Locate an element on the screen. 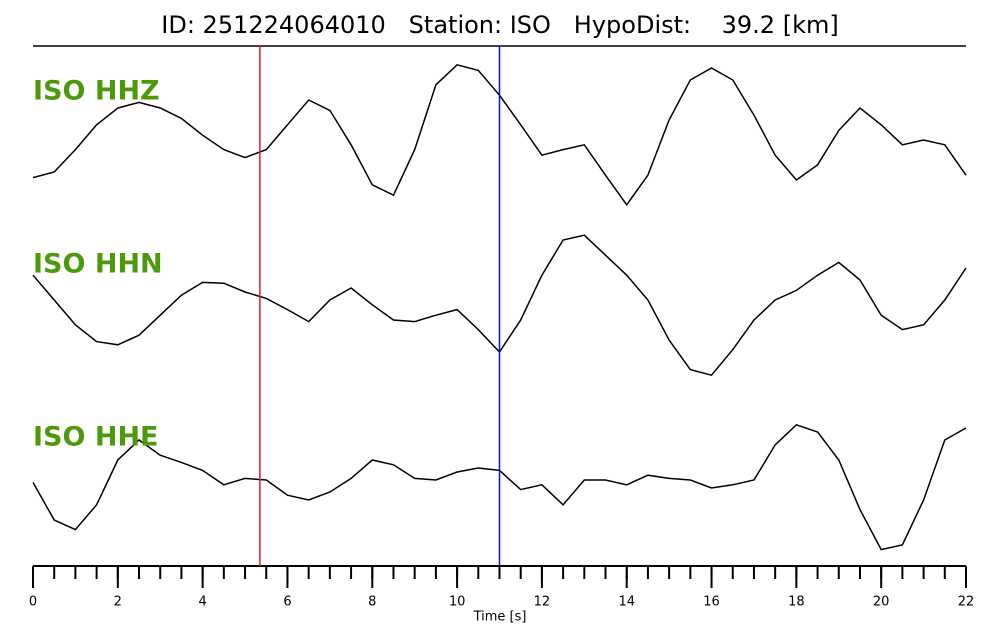 The height and width of the screenshot is (640, 1000). trace-label: ISO HHN is located at coordinates (98, 264).